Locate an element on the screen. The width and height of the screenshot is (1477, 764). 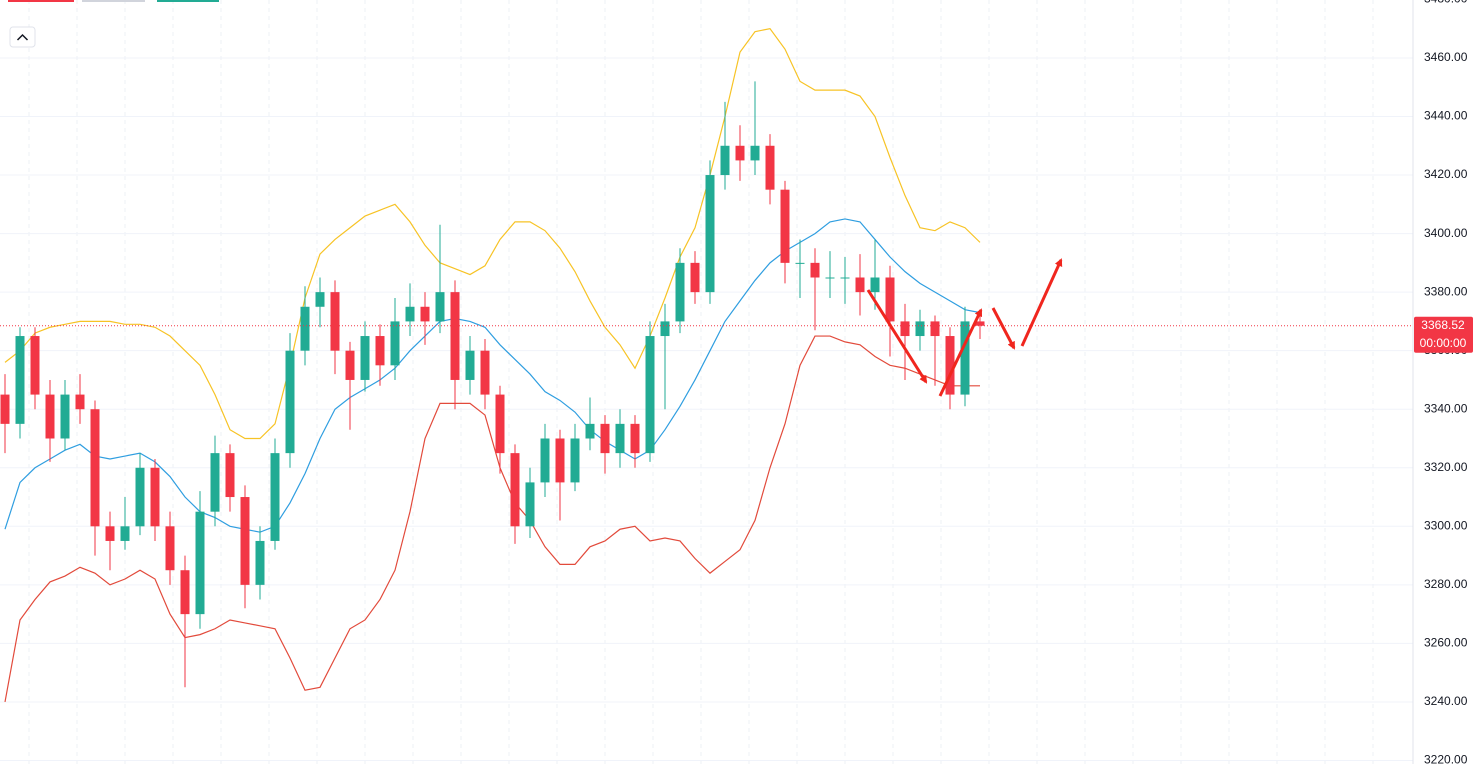
y-tick-label: 3340.00 is located at coordinates (1446, 408).